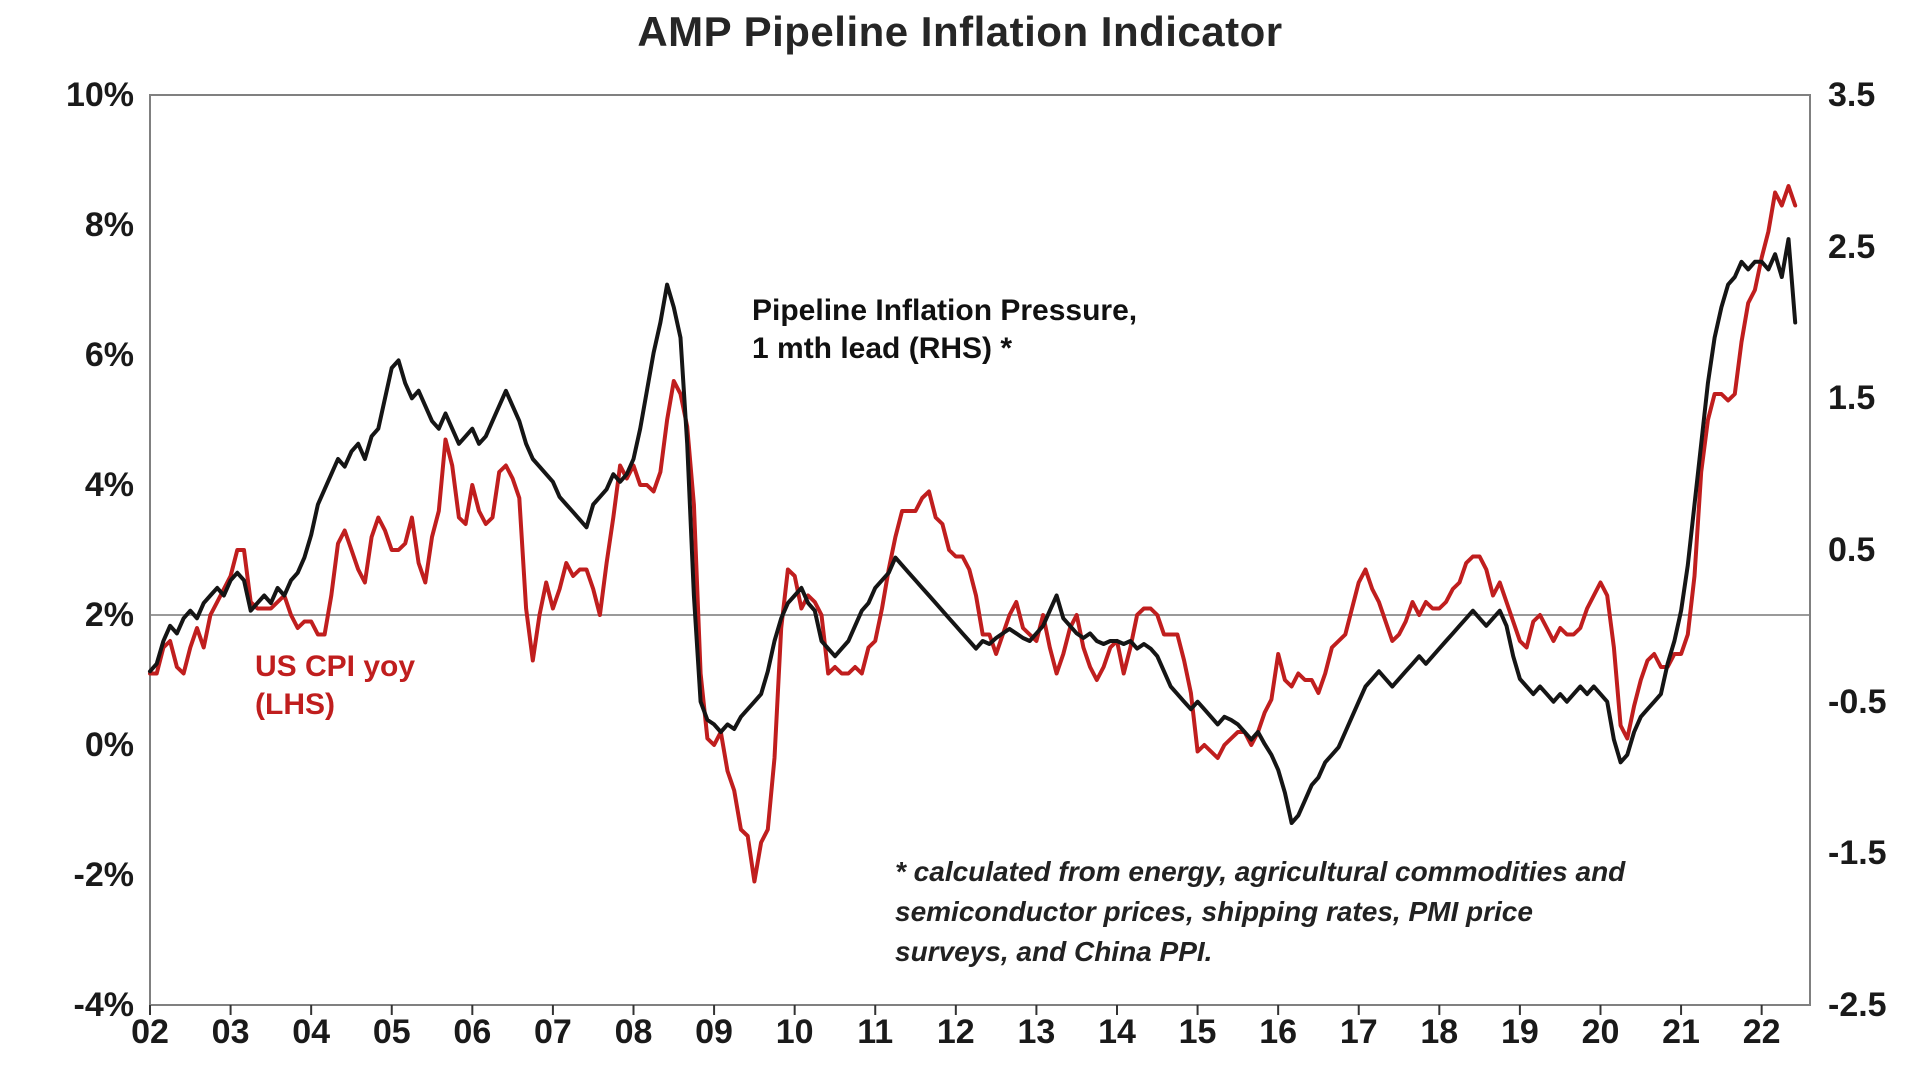 The height and width of the screenshot is (1073, 1920). What do you see at coordinates (150, 1032) in the screenshot?
I see `x-axis-tick-label: 02` at bounding box center [150, 1032].